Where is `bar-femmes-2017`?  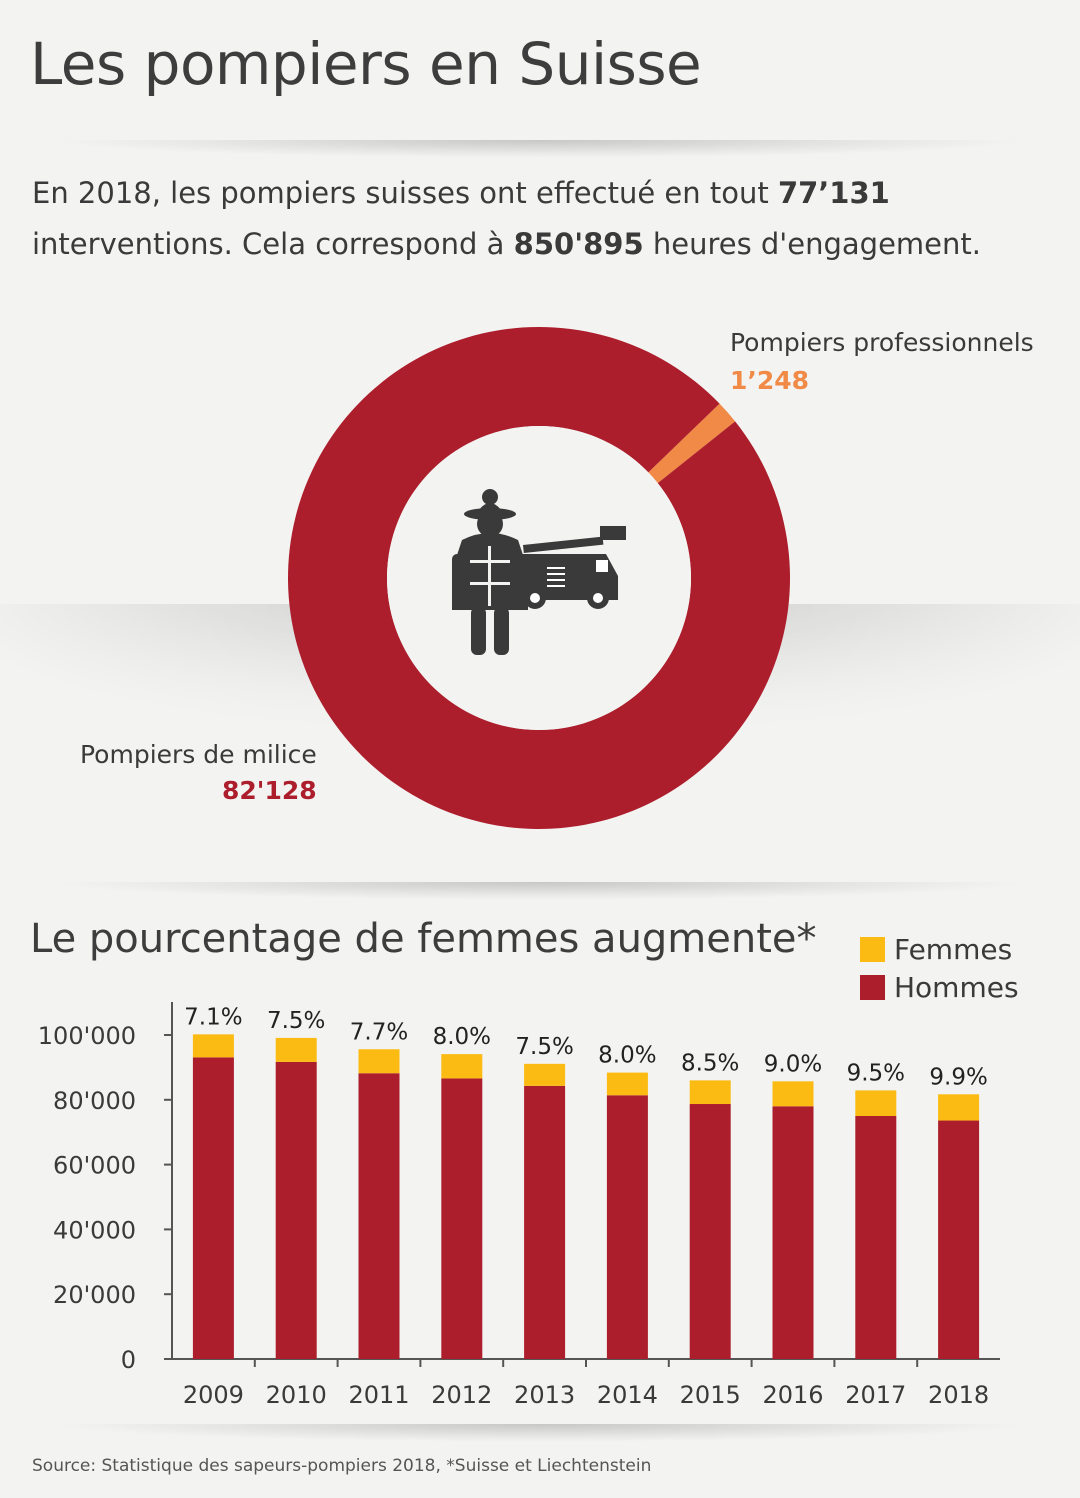 bar-femmes-2017 is located at coordinates (876, 1103).